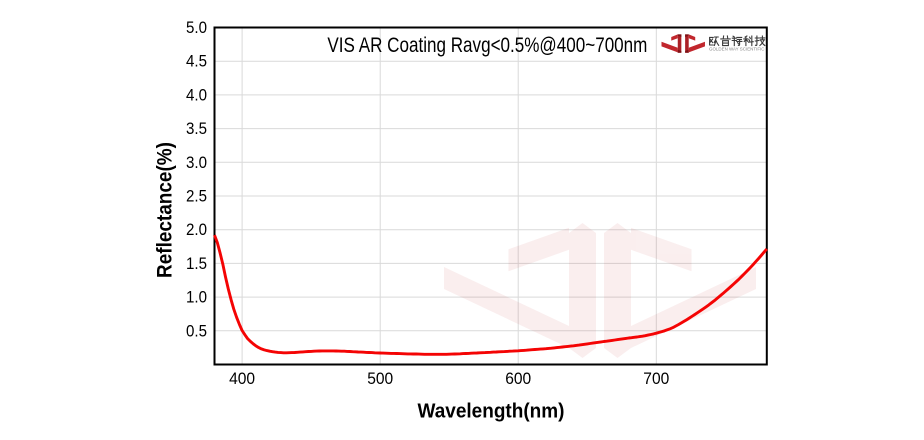  What do you see at coordinates (242, 379) in the screenshot?
I see `svg-text: 400` at bounding box center [242, 379].